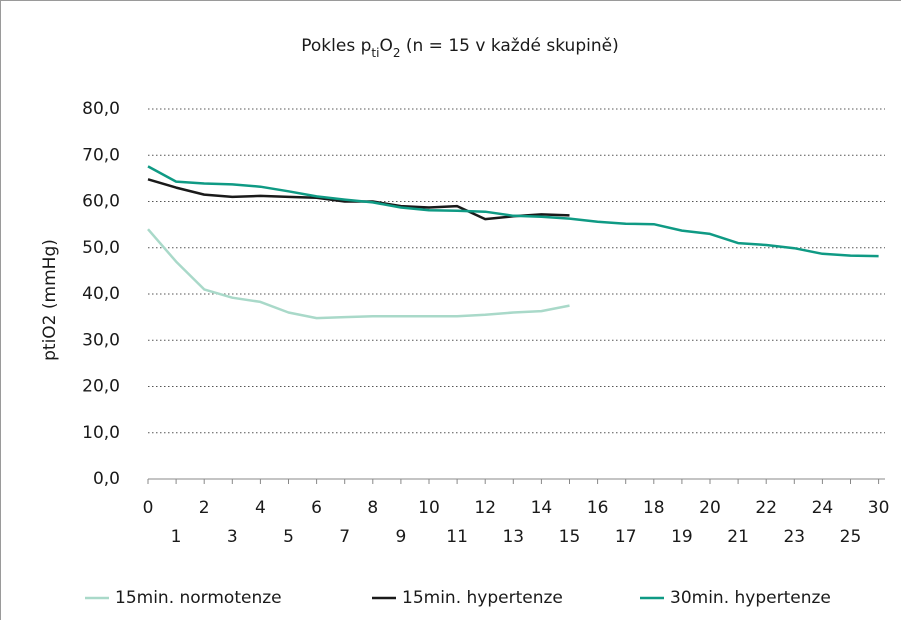  Describe the element at coordinates (344, 537) in the screenshot. I see `x-tick-label: 7` at that location.